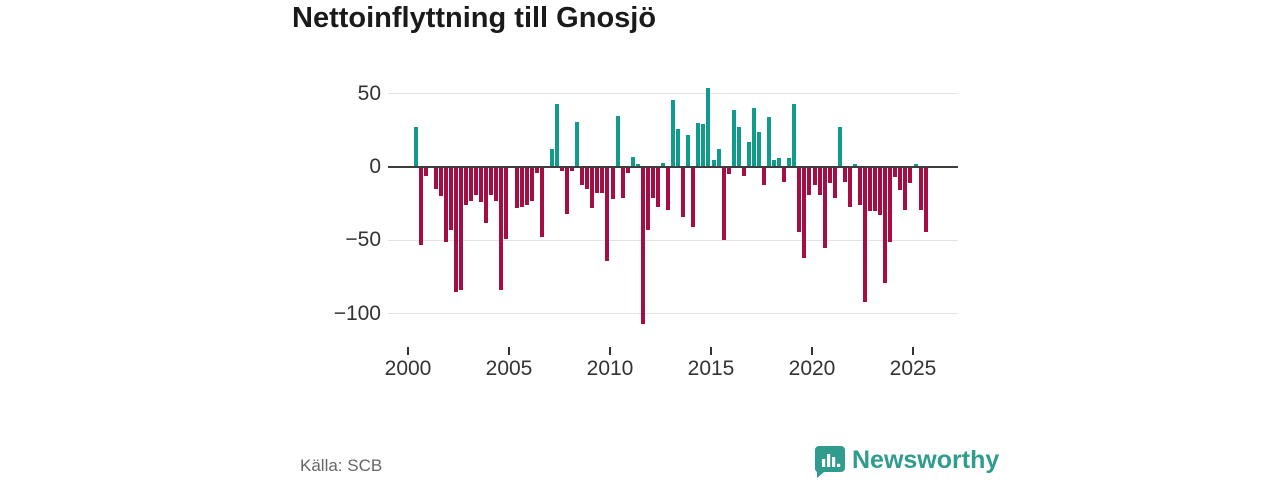  Describe the element at coordinates (814, 176) in the screenshot. I see `bar-2020Q1` at that location.